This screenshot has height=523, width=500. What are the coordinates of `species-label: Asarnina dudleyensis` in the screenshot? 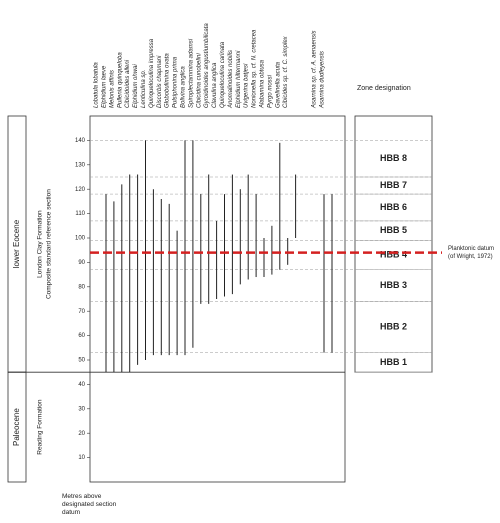 It's located at (323, 80).